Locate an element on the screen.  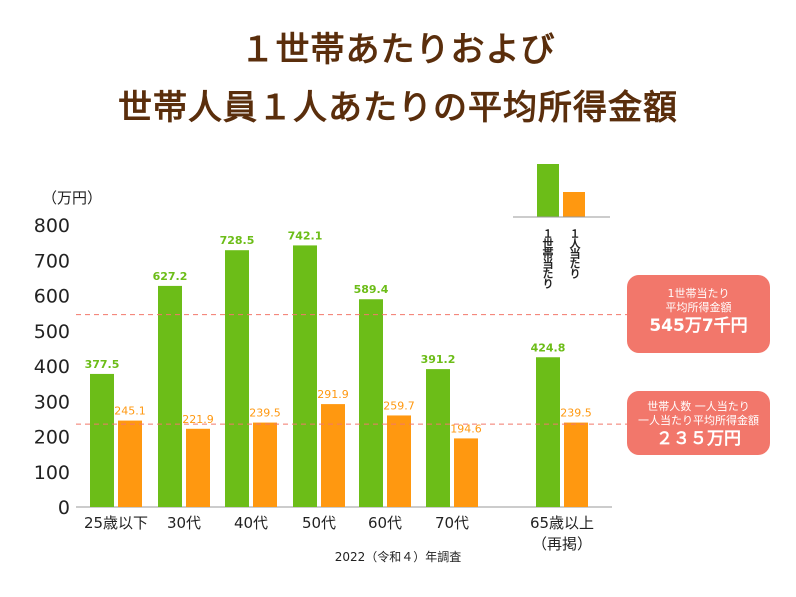
callout-person-average: 世帯人数 一人当たり 一人当たり平均所得金額 ２３５万円 is located at coordinates (698, 423).